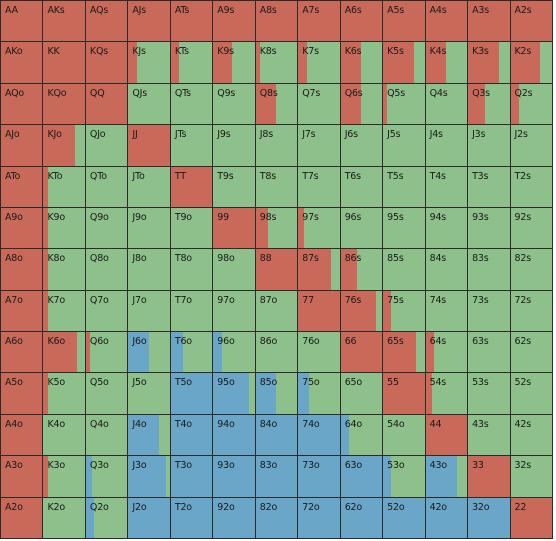  I want to click on hand-cell-K9s: K9s, so click(234, 63).